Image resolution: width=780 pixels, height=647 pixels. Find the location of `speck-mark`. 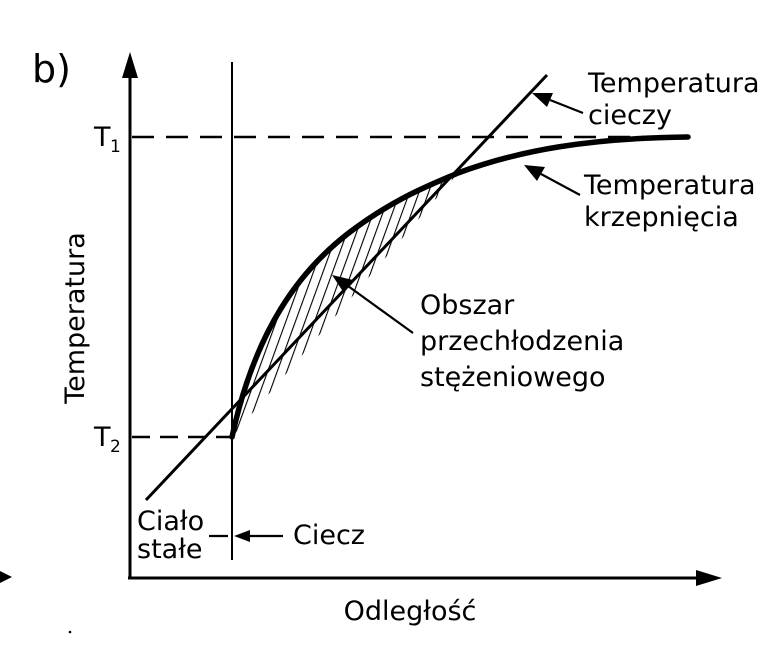

speck-mark is located at coordinates (70, 632).